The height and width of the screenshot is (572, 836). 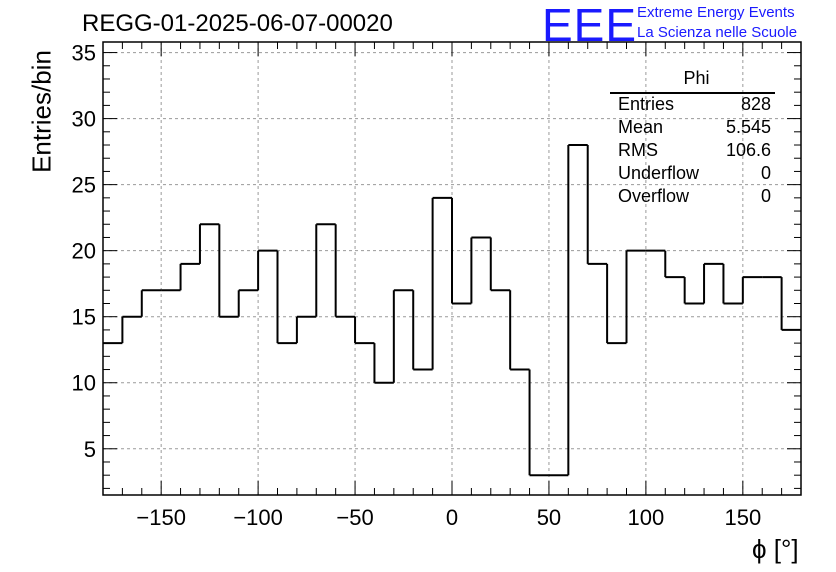 What do you see at coordinates (41, 111) in the screenshot?
I see `y-axis-label: Entries/bin` at bounding box center [41, 111].